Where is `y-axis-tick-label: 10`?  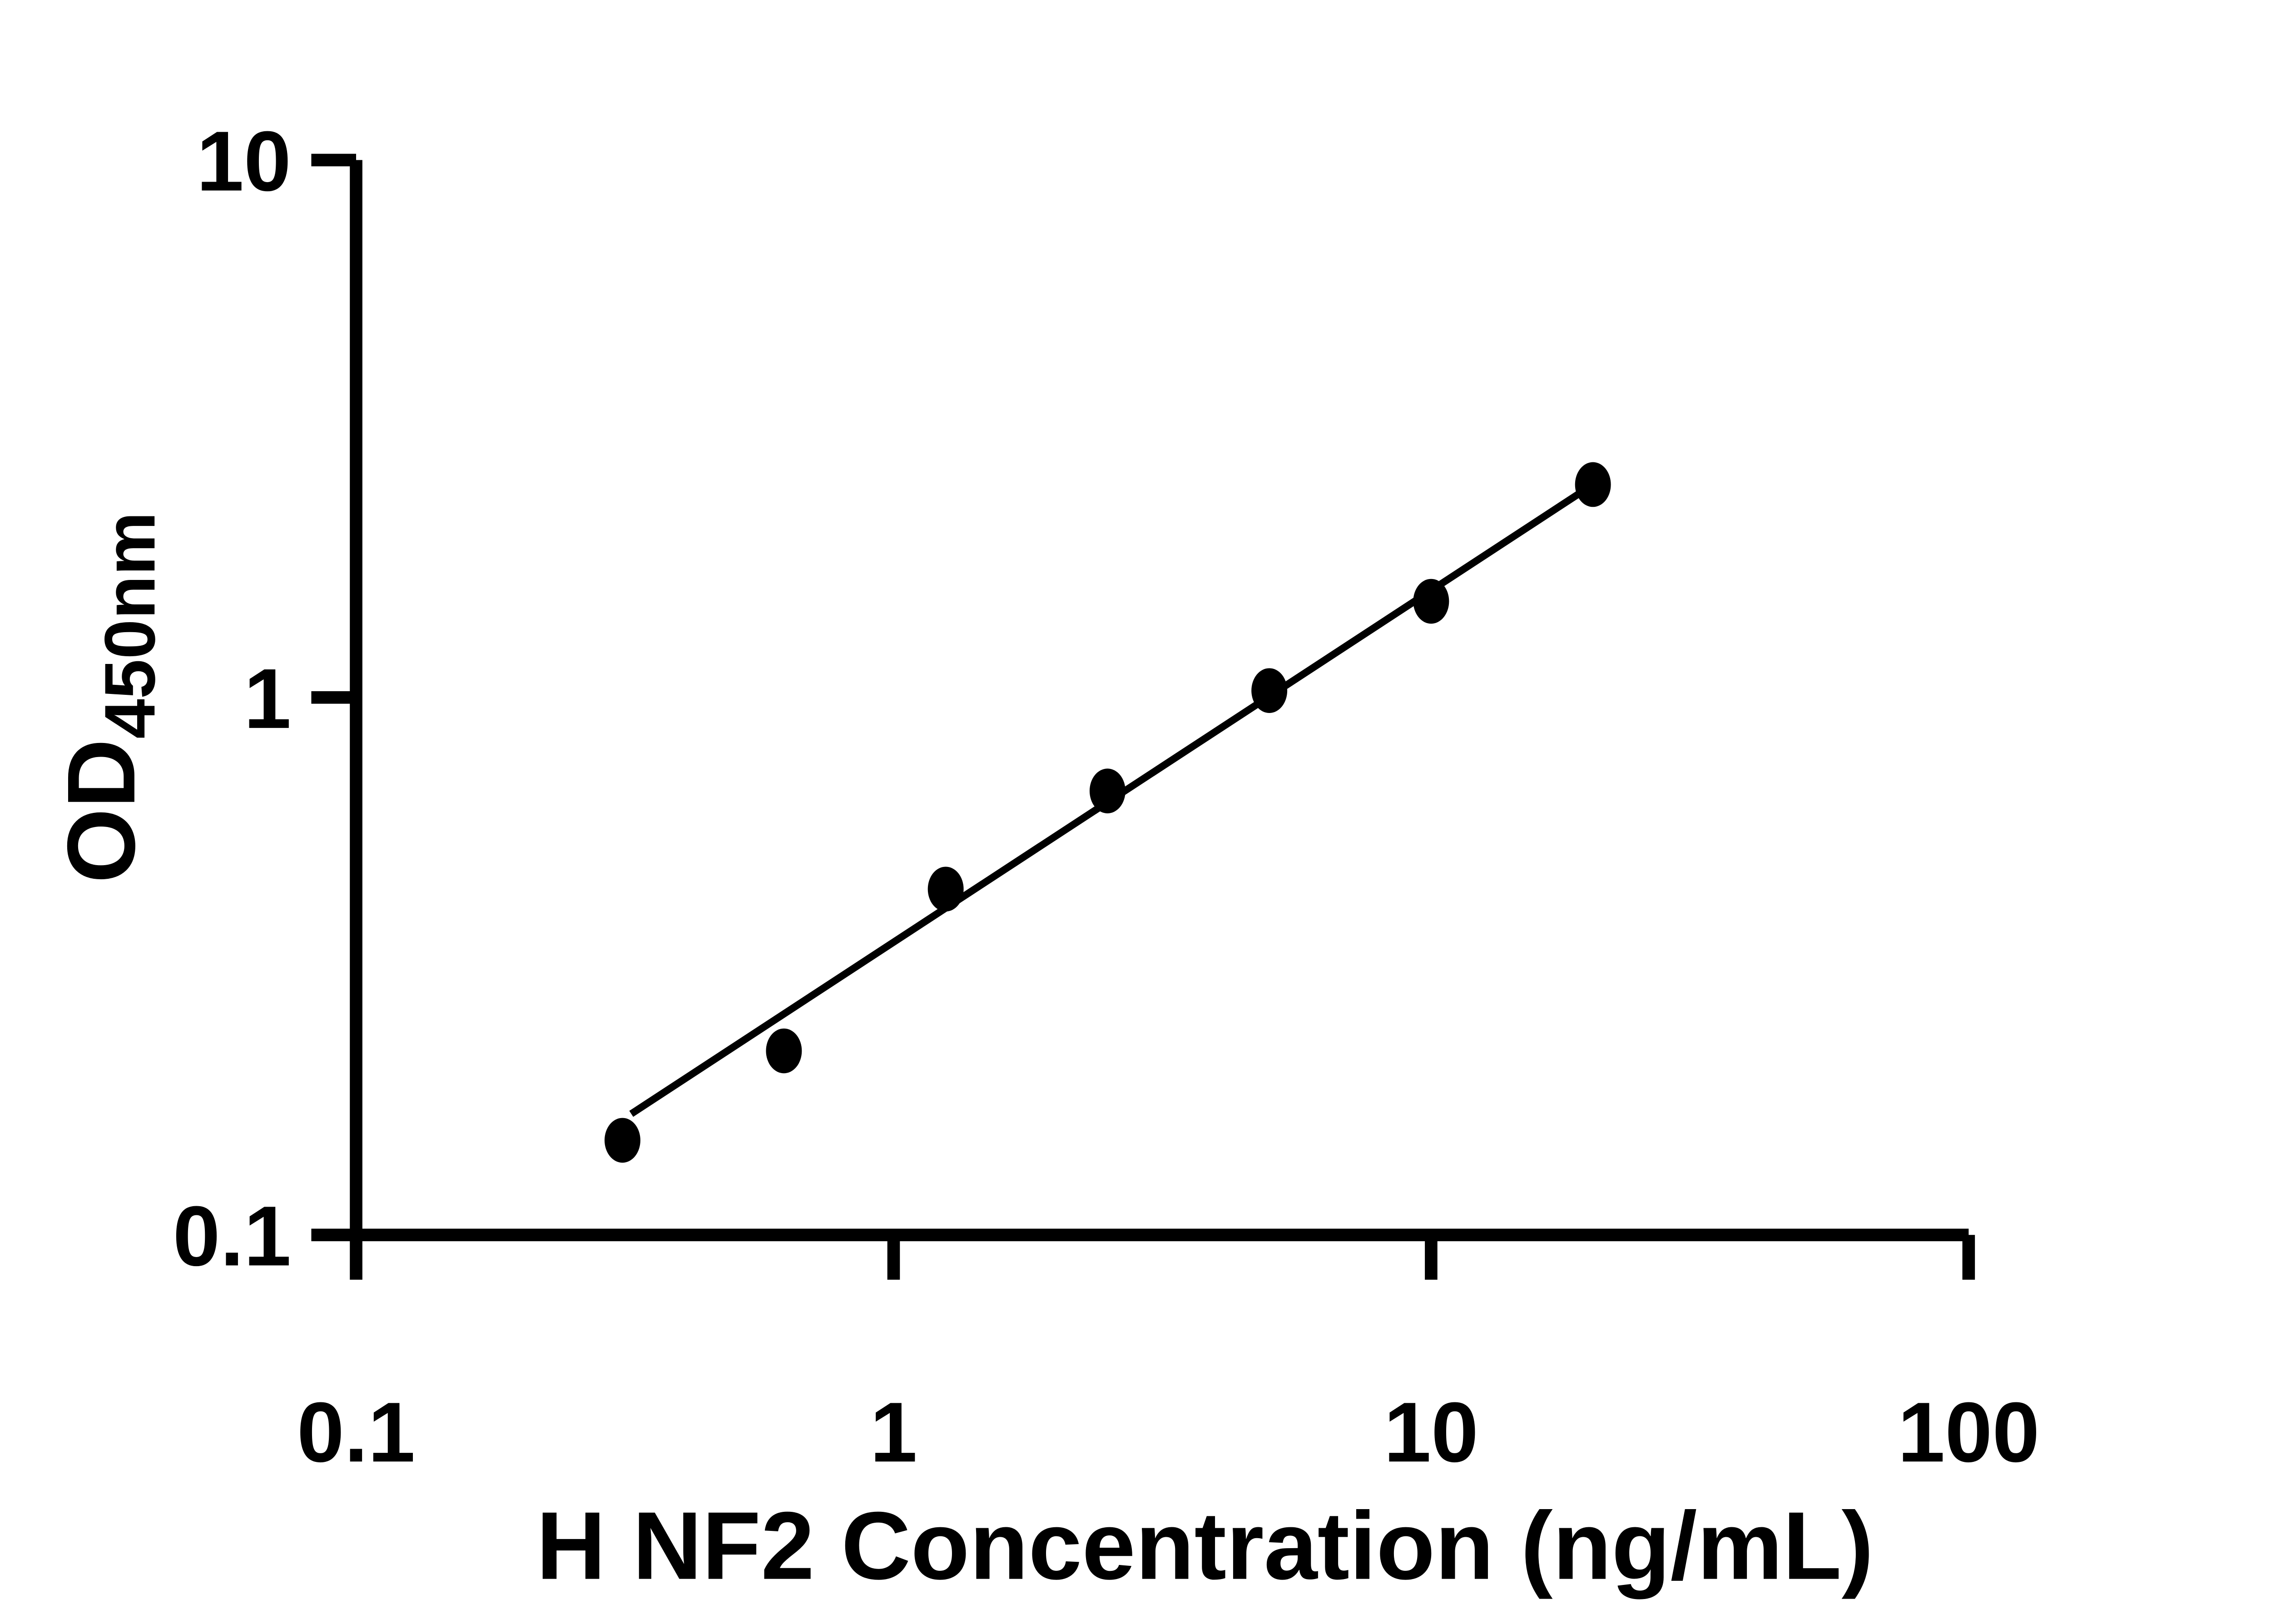
y-axis-tick-label: 10 is located at coordinates (244, 160).